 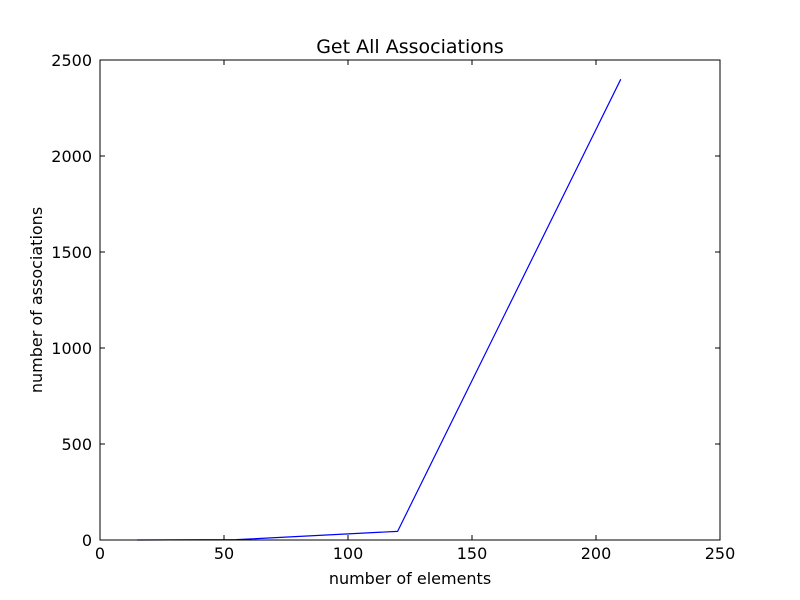 I want to click on x-tick-label: 100, so click(x=348, y=553).